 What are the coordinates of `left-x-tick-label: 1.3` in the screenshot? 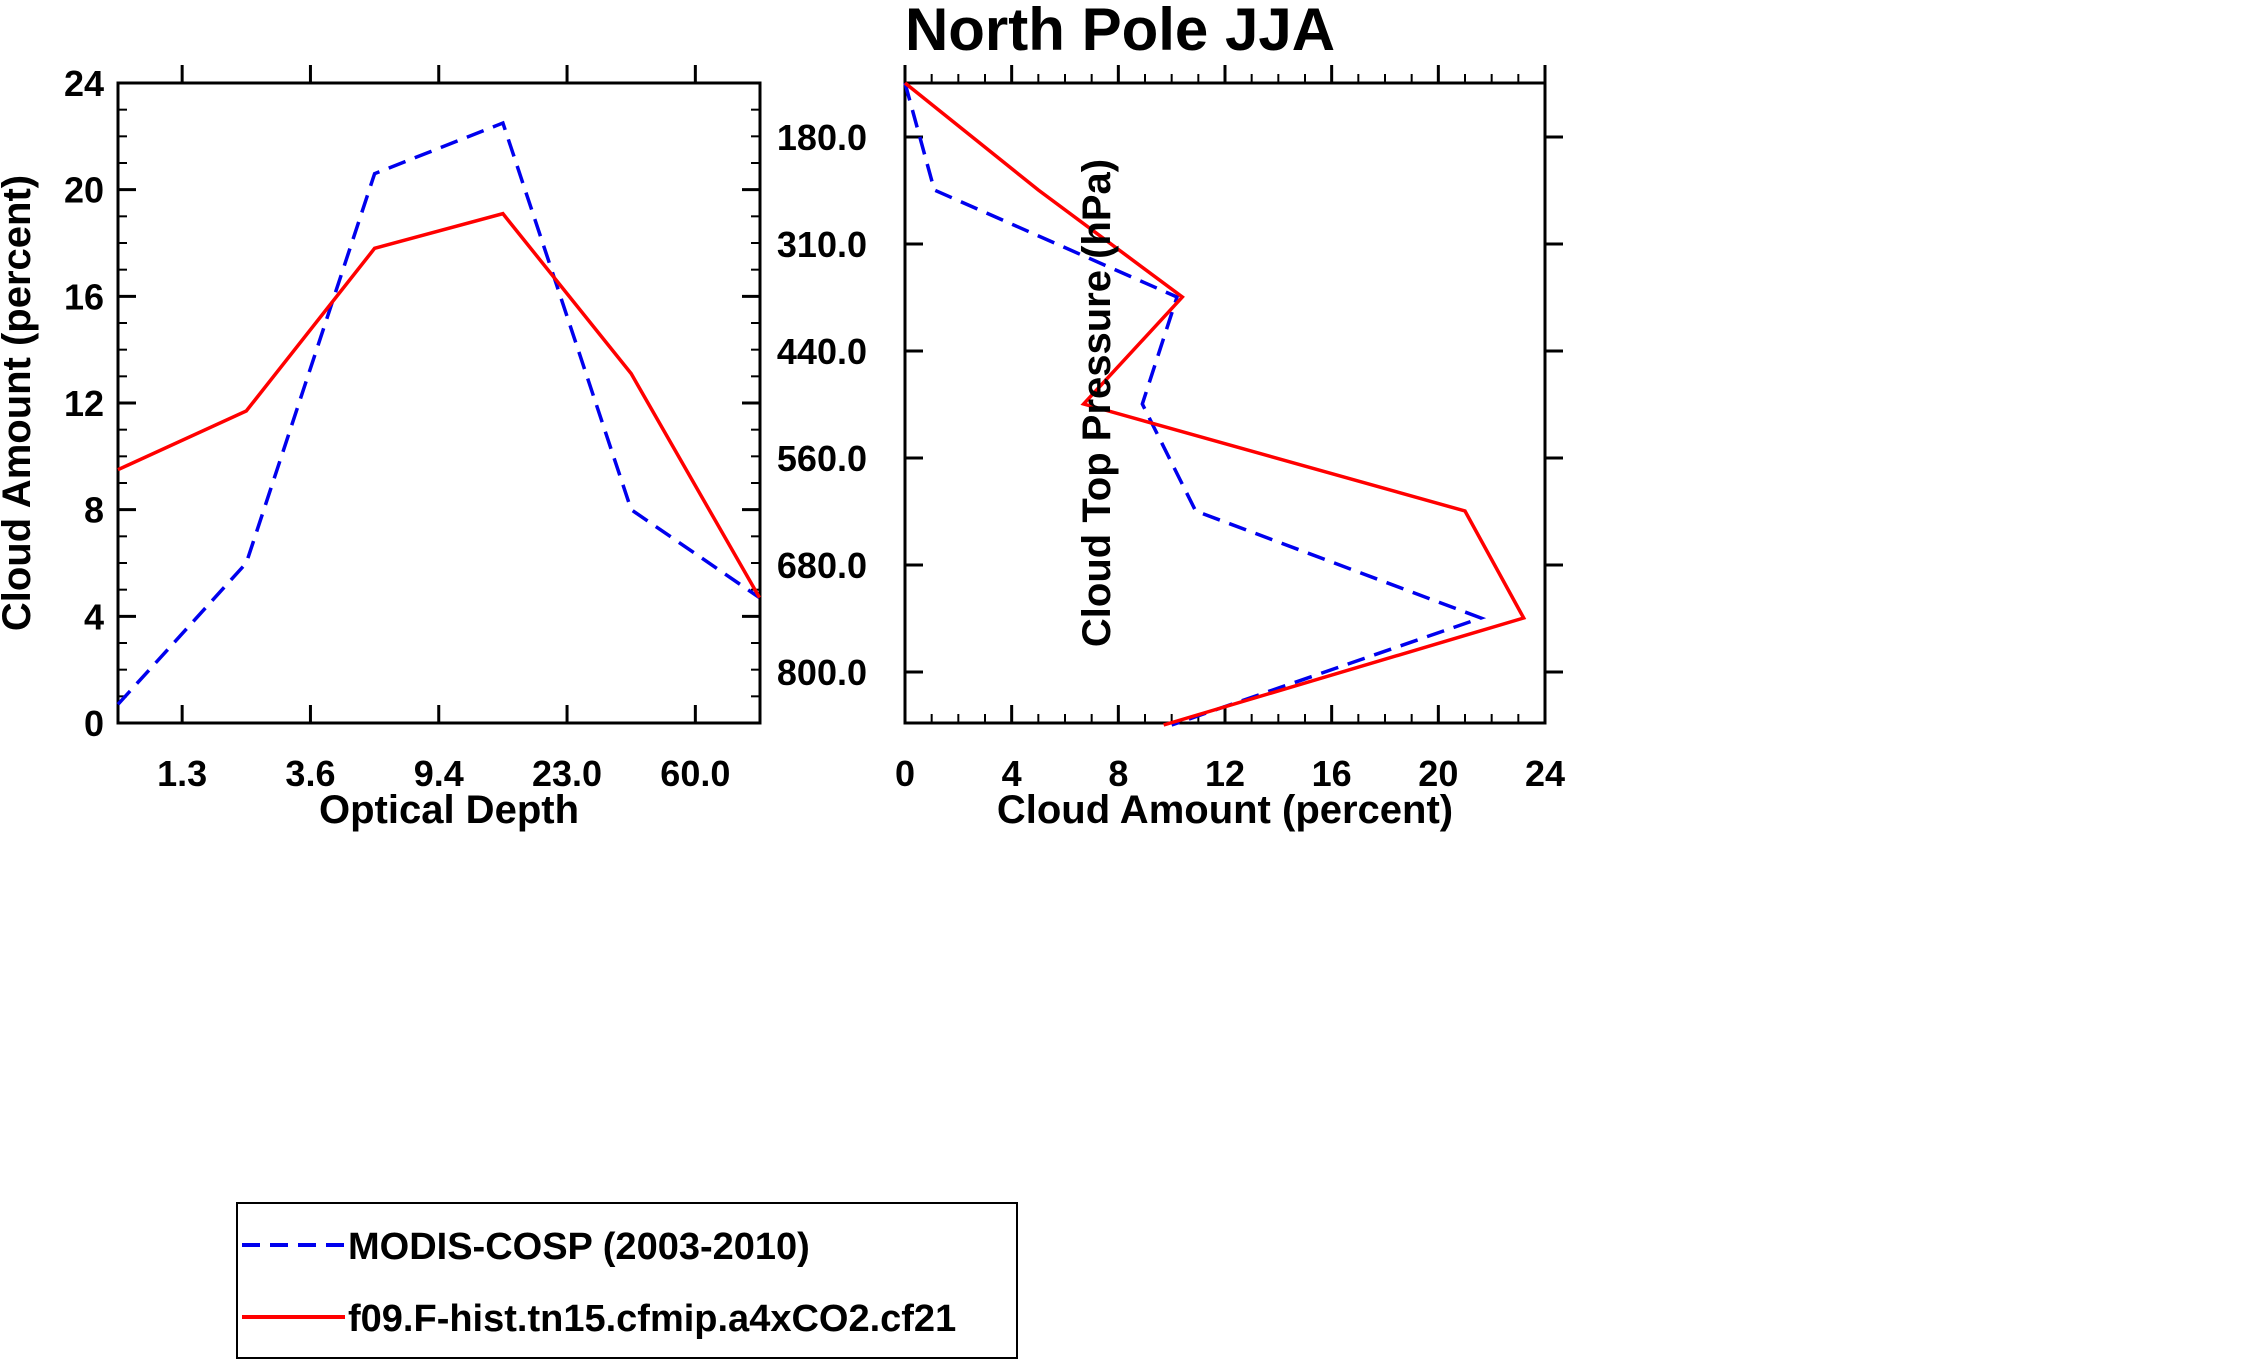 It's located at (182, 773).